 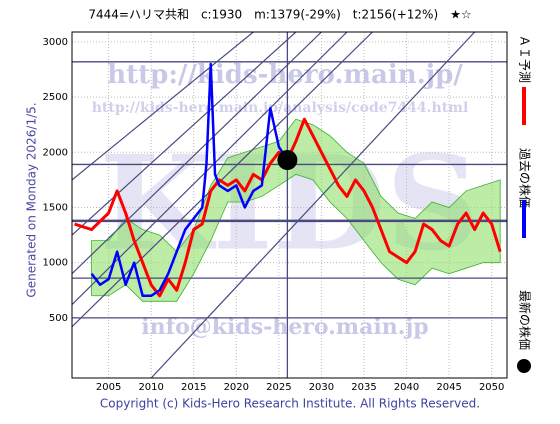 I want to click on y-tick-label: 1500, so click(x=55, y=207).